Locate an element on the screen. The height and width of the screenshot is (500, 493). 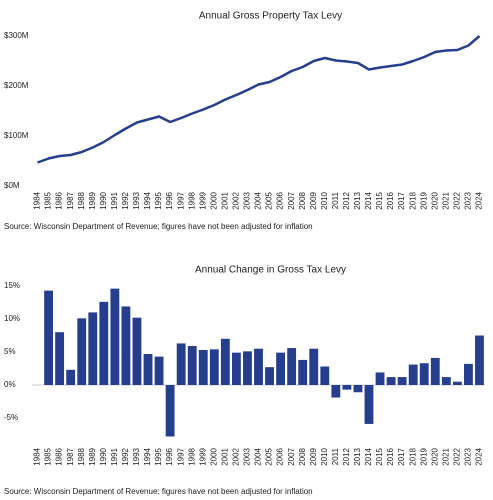
x-tick-label: 2017 is located at coordinates (401, 200).